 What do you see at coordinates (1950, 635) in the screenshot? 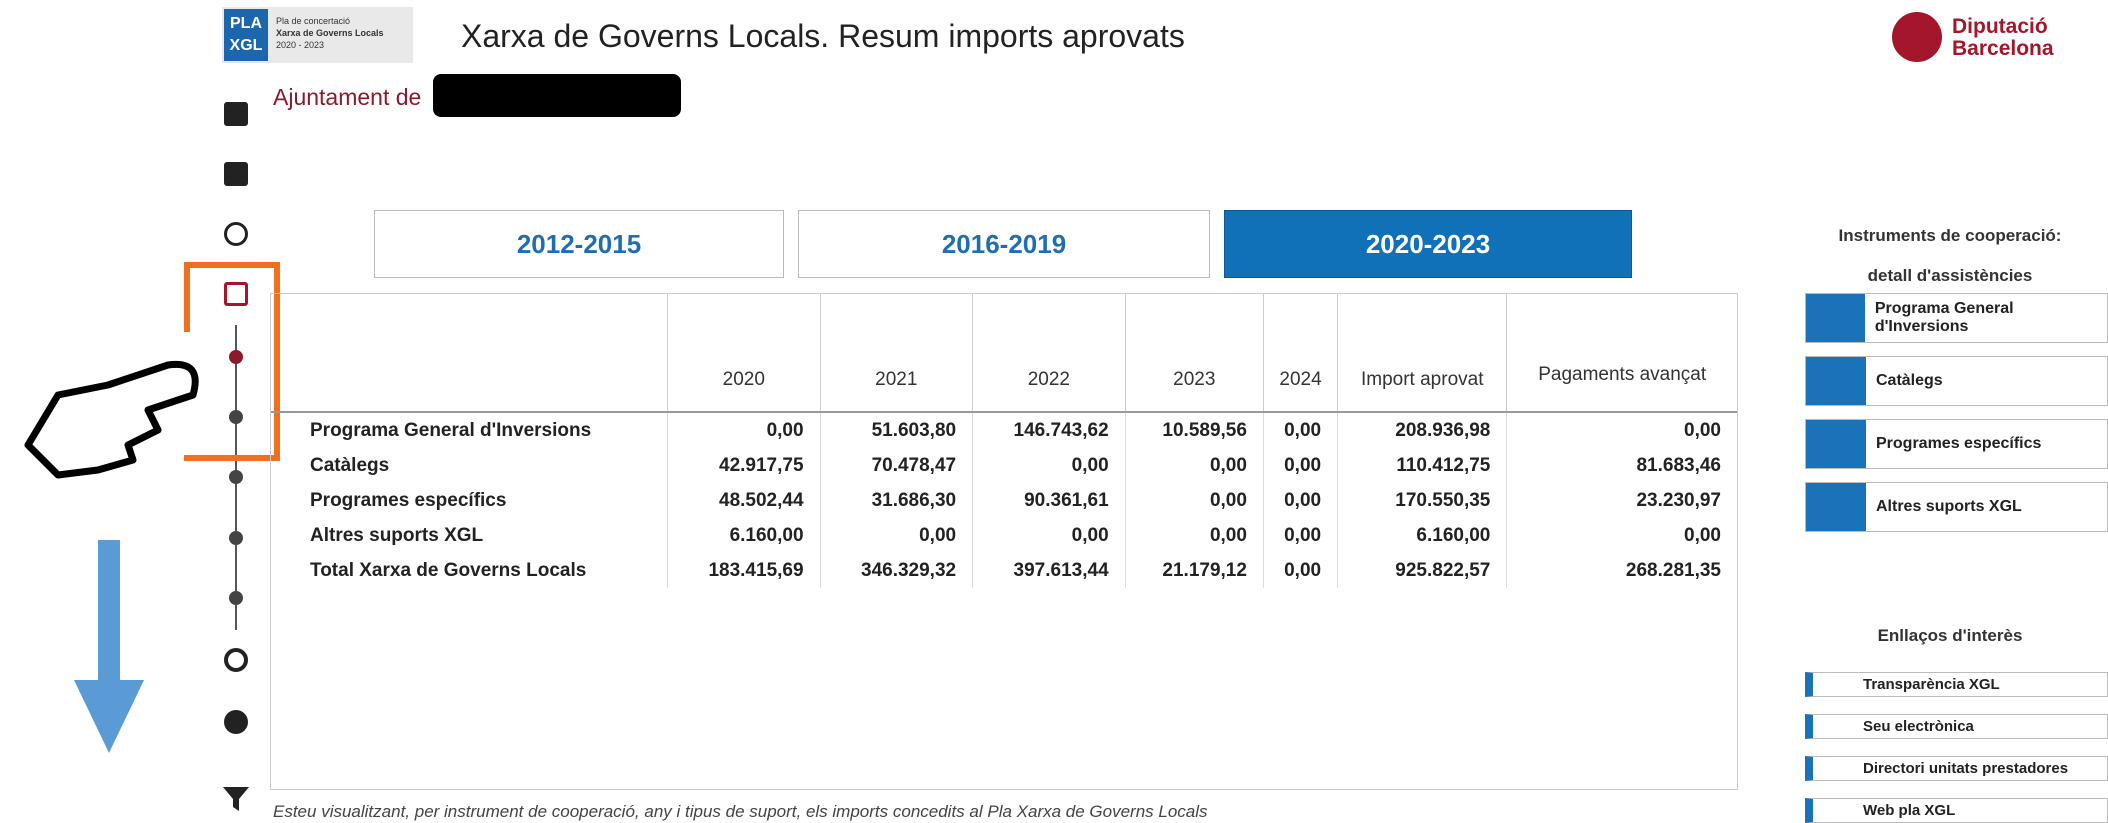
I see `links-title: Enllaços d'interès` at bounding box center [1950, 635].